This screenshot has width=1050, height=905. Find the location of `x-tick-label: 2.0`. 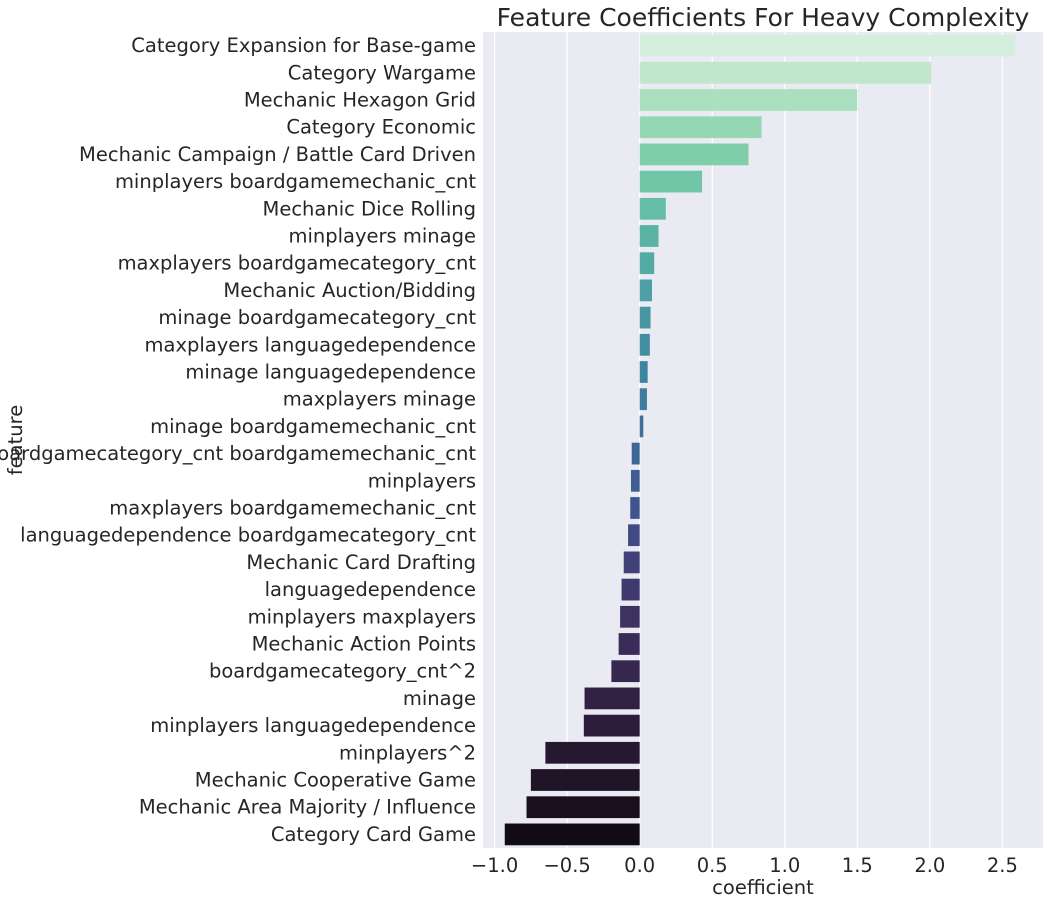

x-tick-label: 2.0 is located at coordinates (929, 865).